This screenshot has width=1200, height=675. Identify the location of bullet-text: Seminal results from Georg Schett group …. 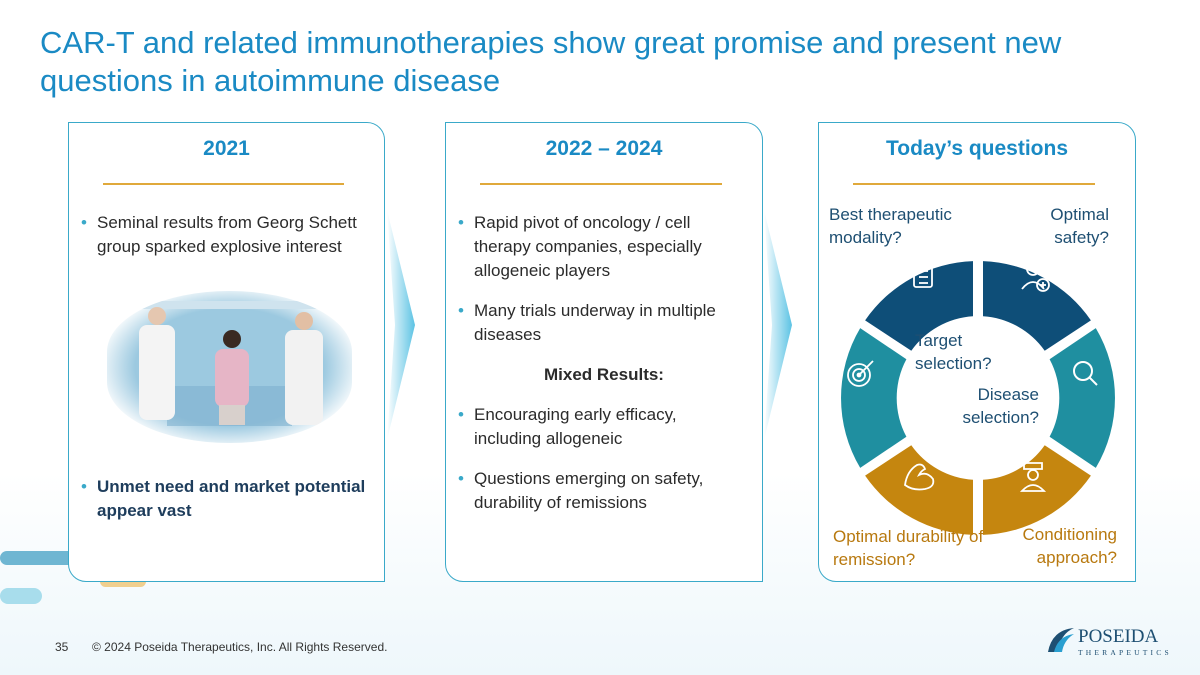
(227, 234).